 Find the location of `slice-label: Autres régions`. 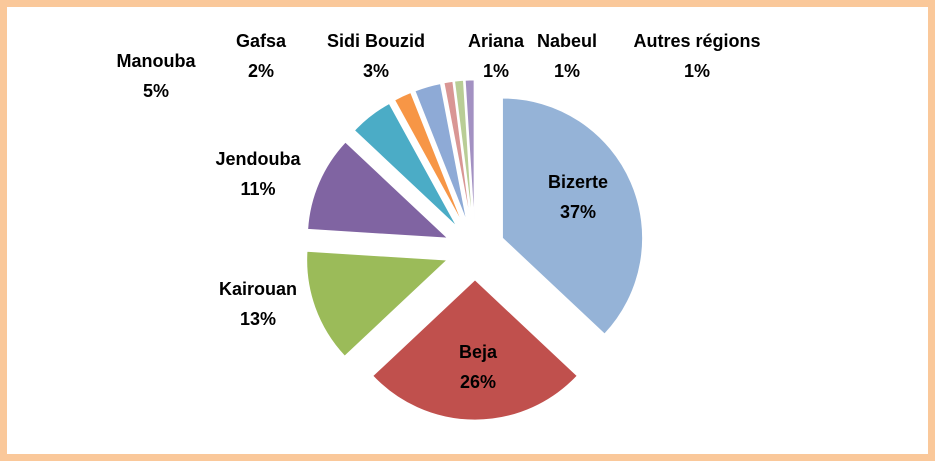

slice-label: Autres régions is located at coordinates (696, 41).